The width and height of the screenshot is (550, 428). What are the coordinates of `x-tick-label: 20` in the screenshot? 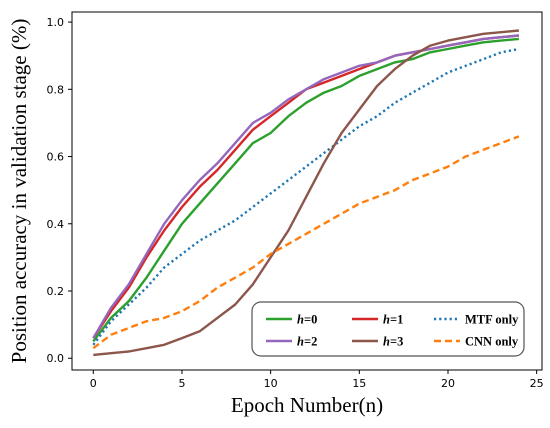 It's located at (448, 383).